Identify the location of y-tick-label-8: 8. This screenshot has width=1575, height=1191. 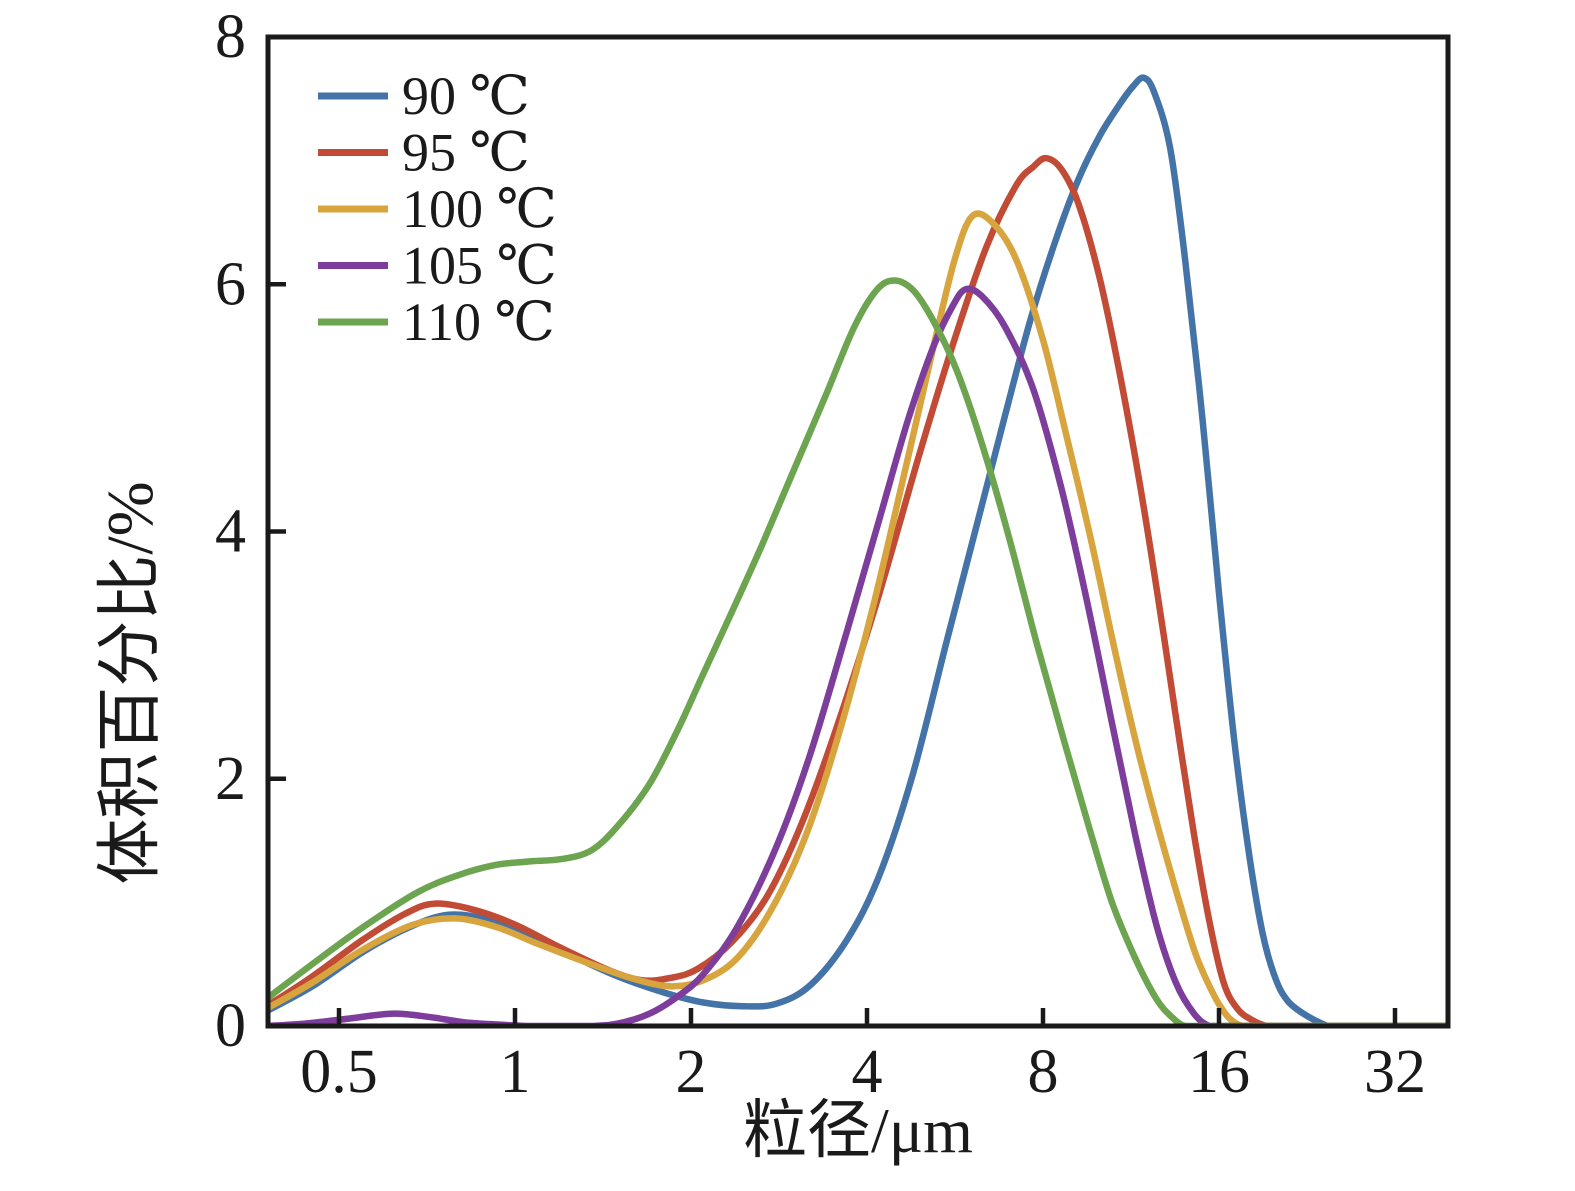
(230, 37).